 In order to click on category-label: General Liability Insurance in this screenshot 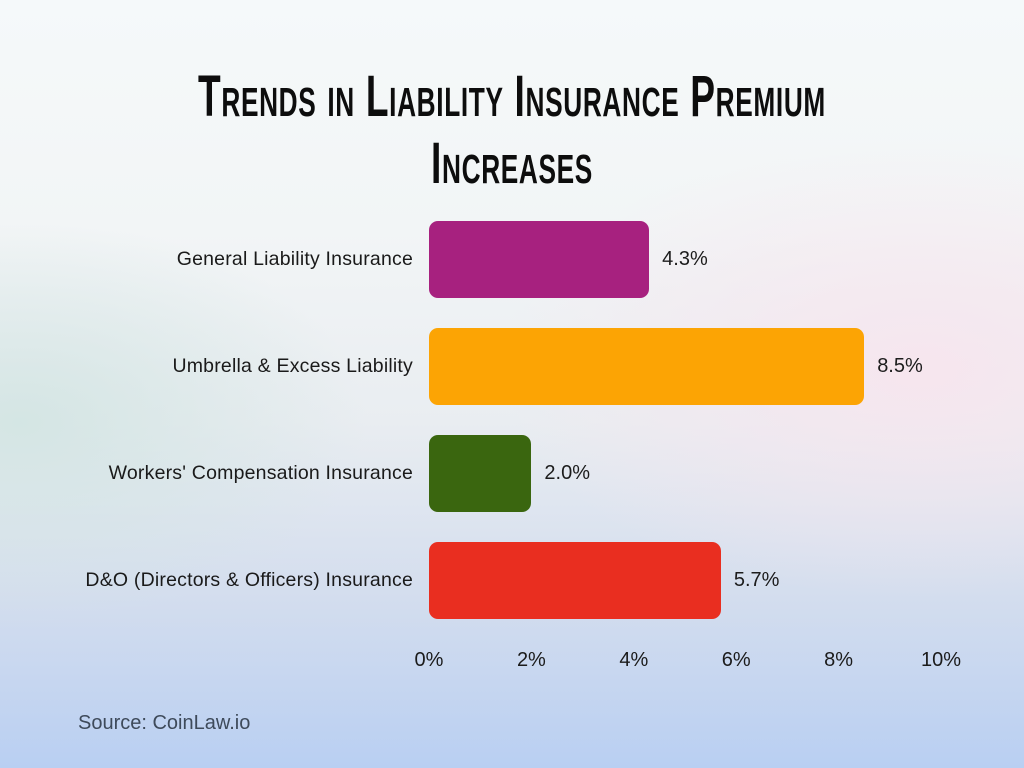, I will do `click(294, 259)`.